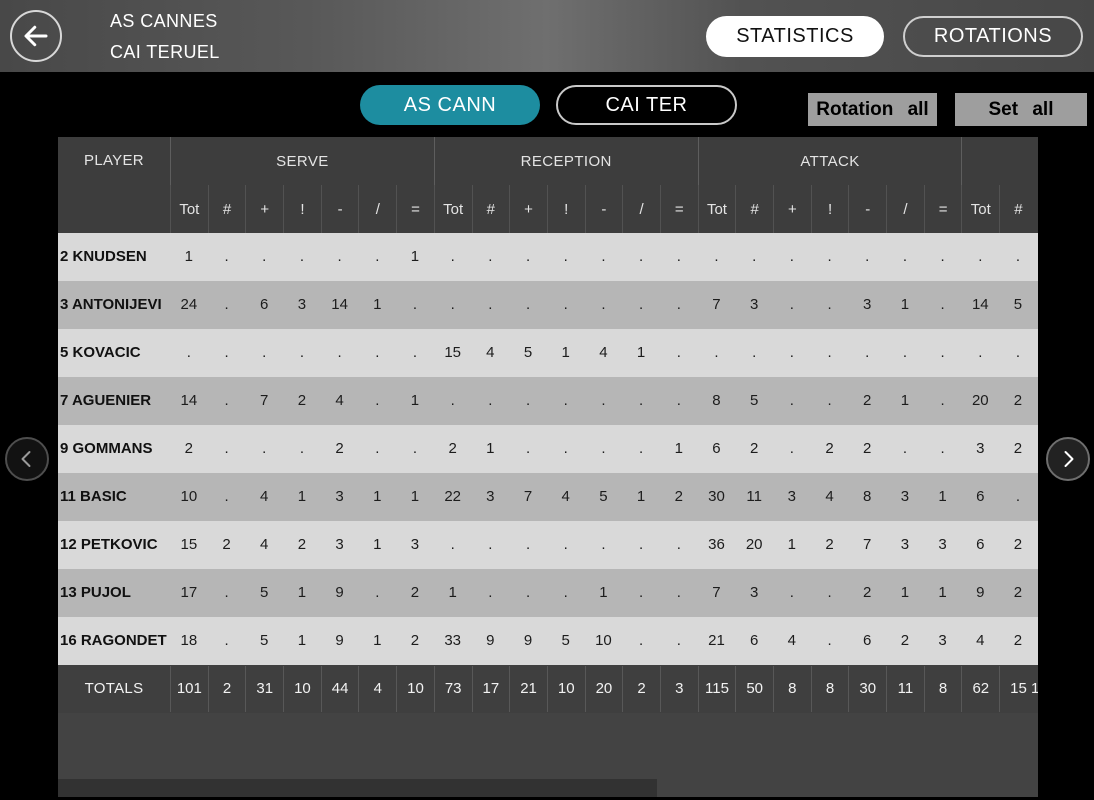 The height and width of the screenshot is (800, 1094). Describe the element at coordinates (829, 689) in the screenshot. I see `totals-cell: 8` at that location.